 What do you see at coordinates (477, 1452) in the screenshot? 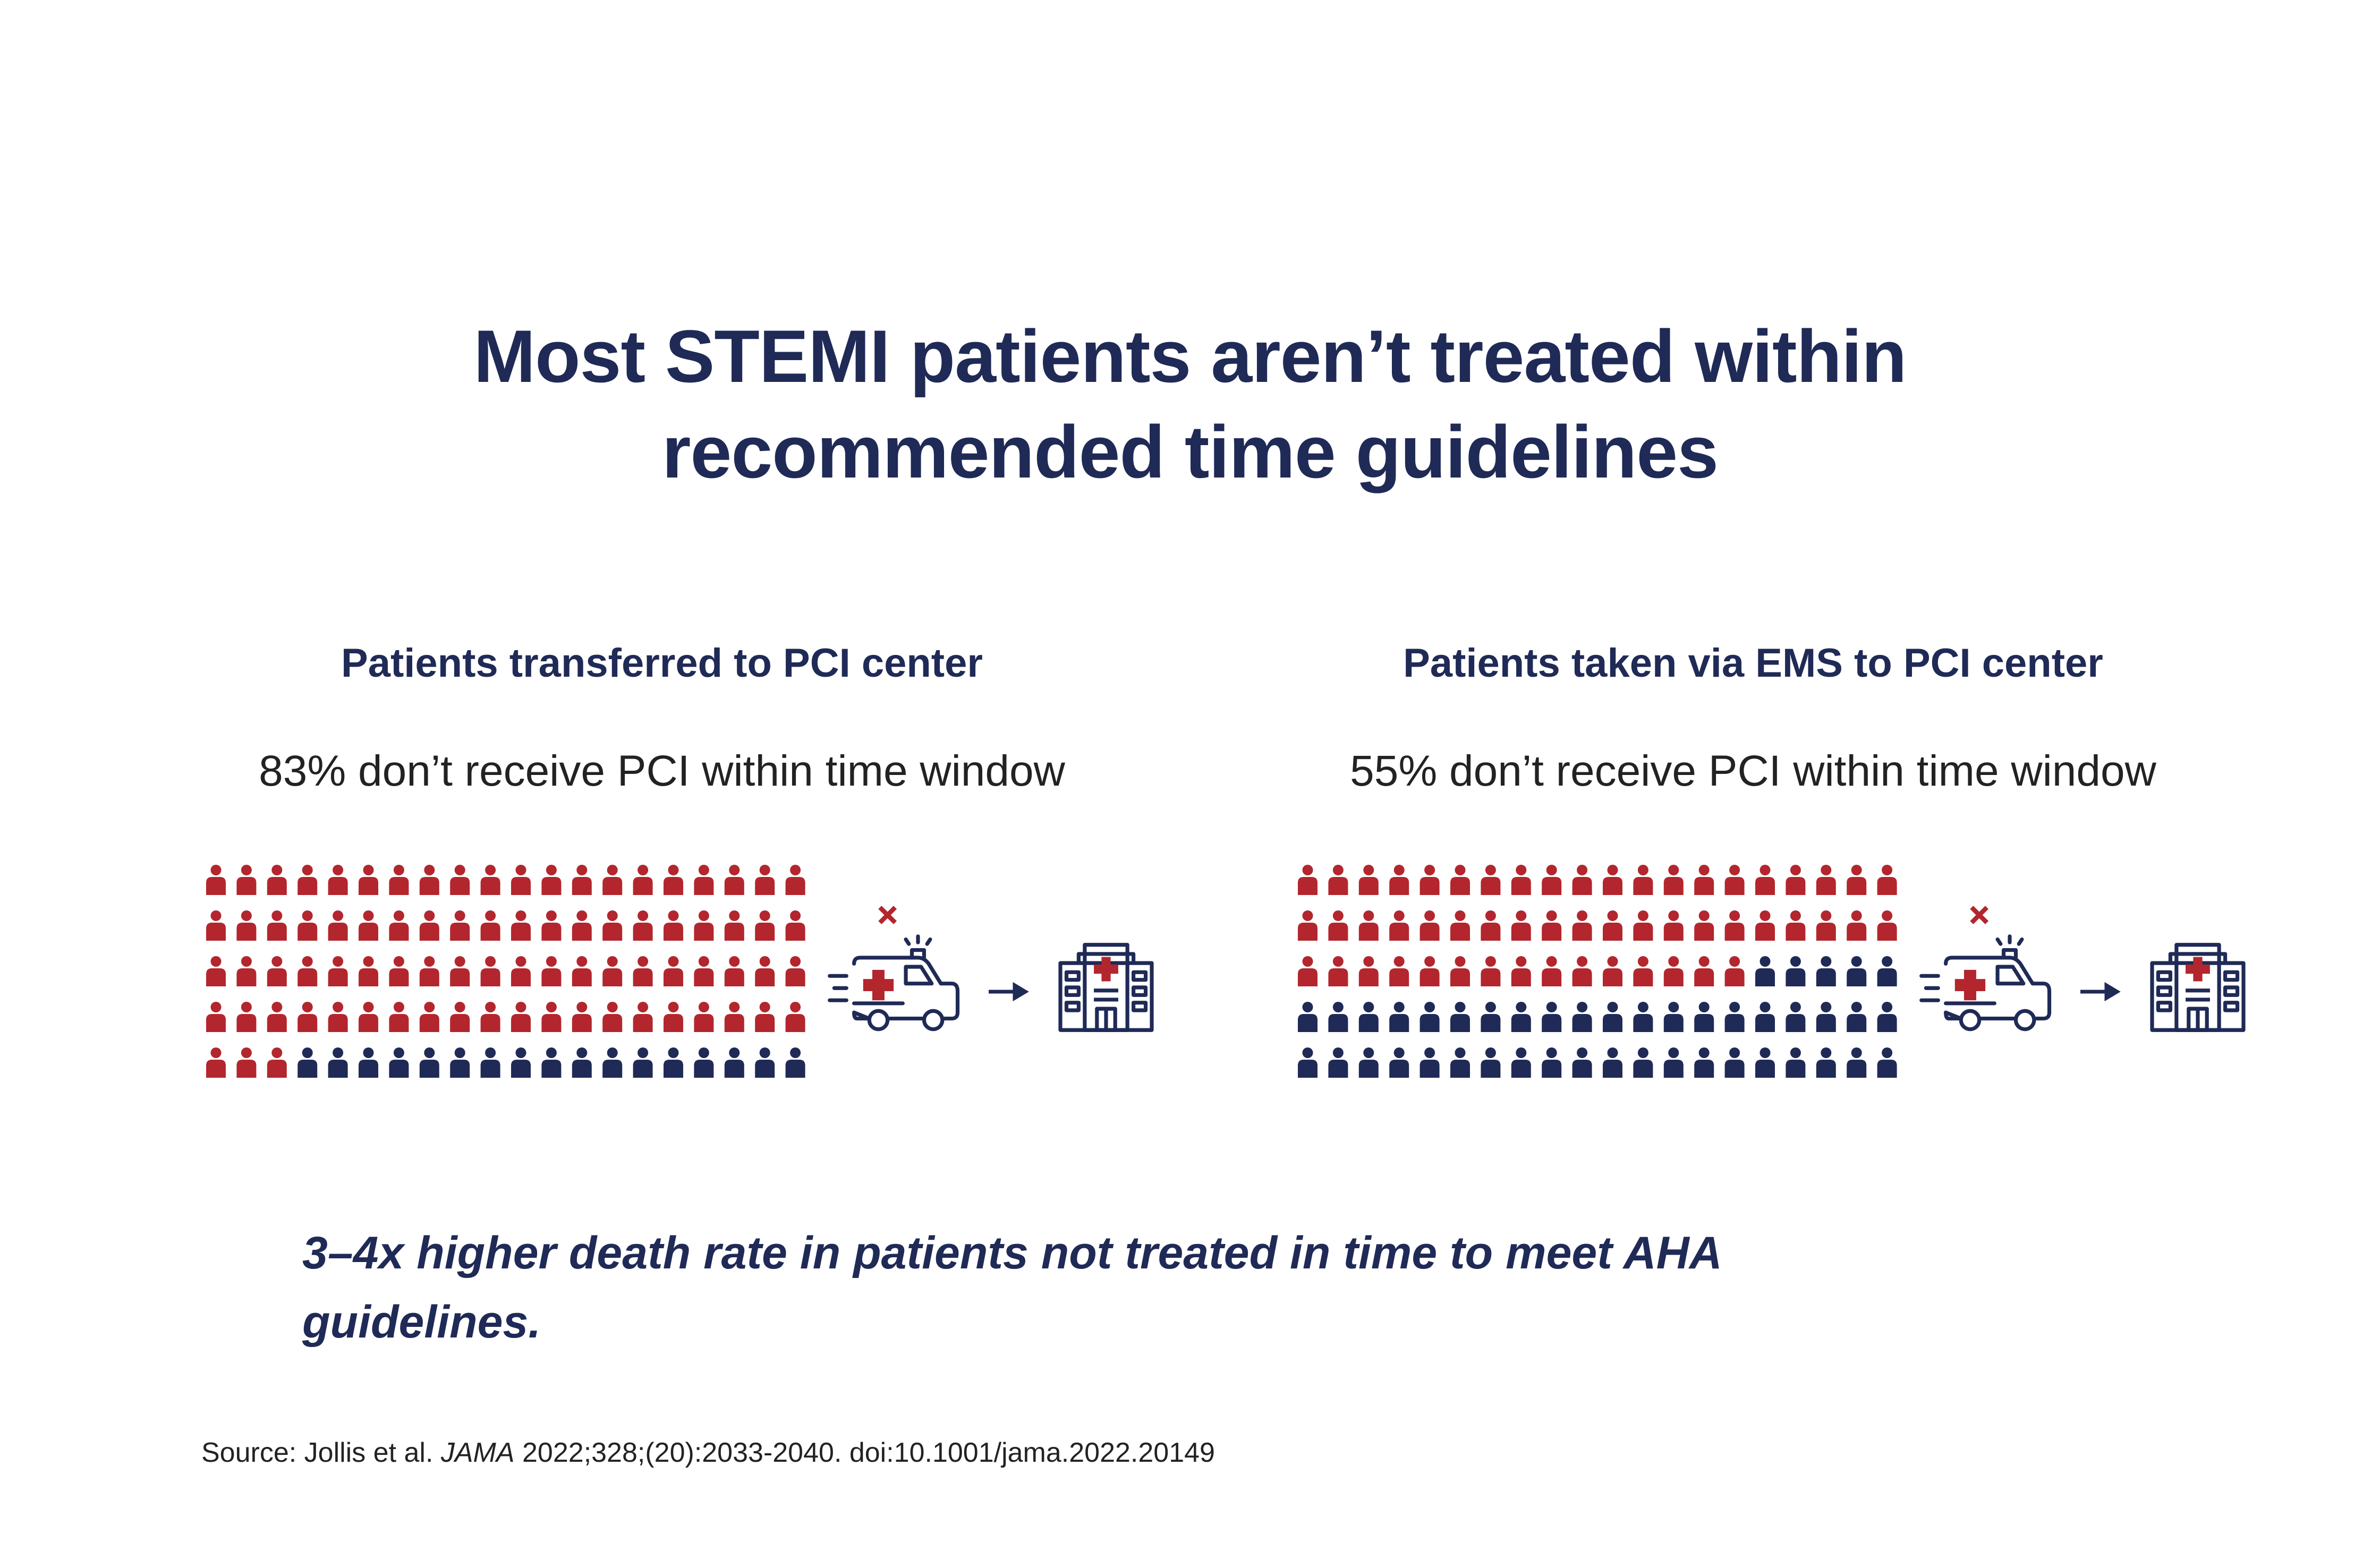
I see `source-journal: JAMA` at bounding box center [477, 1452].